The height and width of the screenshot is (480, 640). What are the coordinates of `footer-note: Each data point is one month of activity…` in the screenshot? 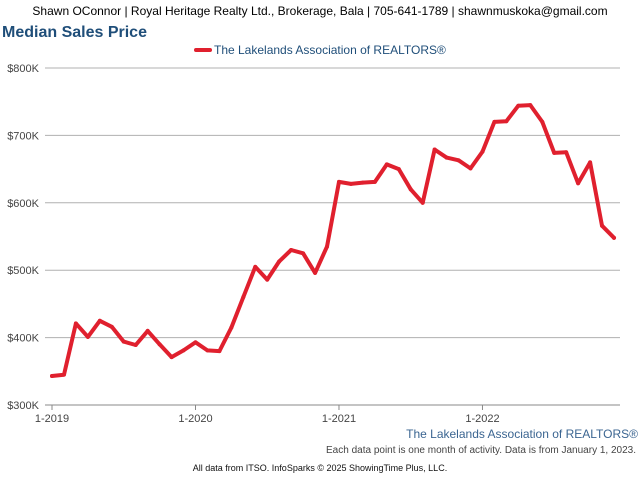 It's located at (481, 450).